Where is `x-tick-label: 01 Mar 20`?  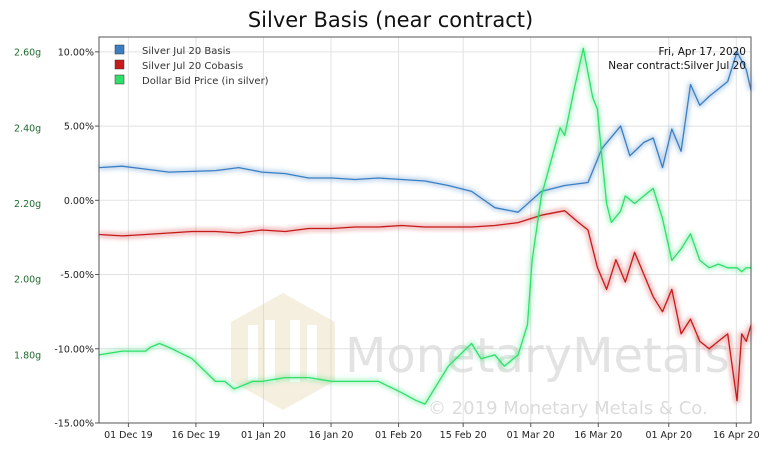
x-tick-label: 01 Mar 20 is located at coordinates (531, 435).